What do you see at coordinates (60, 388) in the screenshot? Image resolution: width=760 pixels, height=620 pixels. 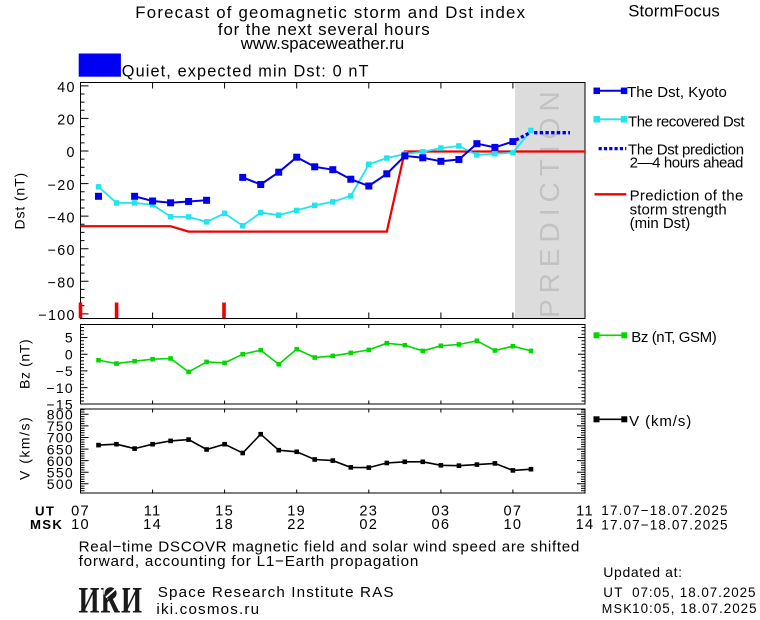 I see `svg-text: −10` at bounding box center [60, 388].